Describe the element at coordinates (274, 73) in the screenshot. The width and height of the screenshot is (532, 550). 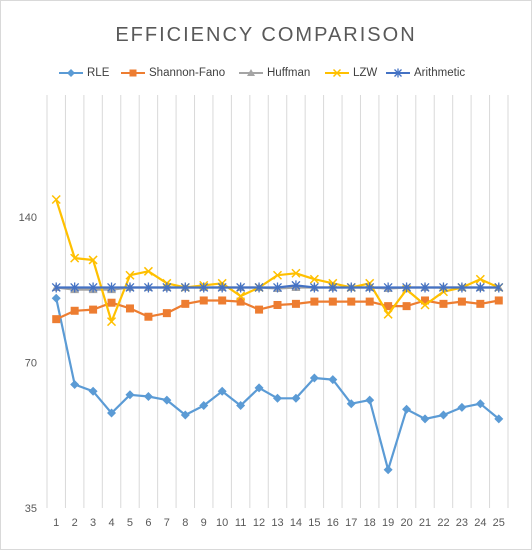
I see `legend-item-huffman: Huffman` at that location.